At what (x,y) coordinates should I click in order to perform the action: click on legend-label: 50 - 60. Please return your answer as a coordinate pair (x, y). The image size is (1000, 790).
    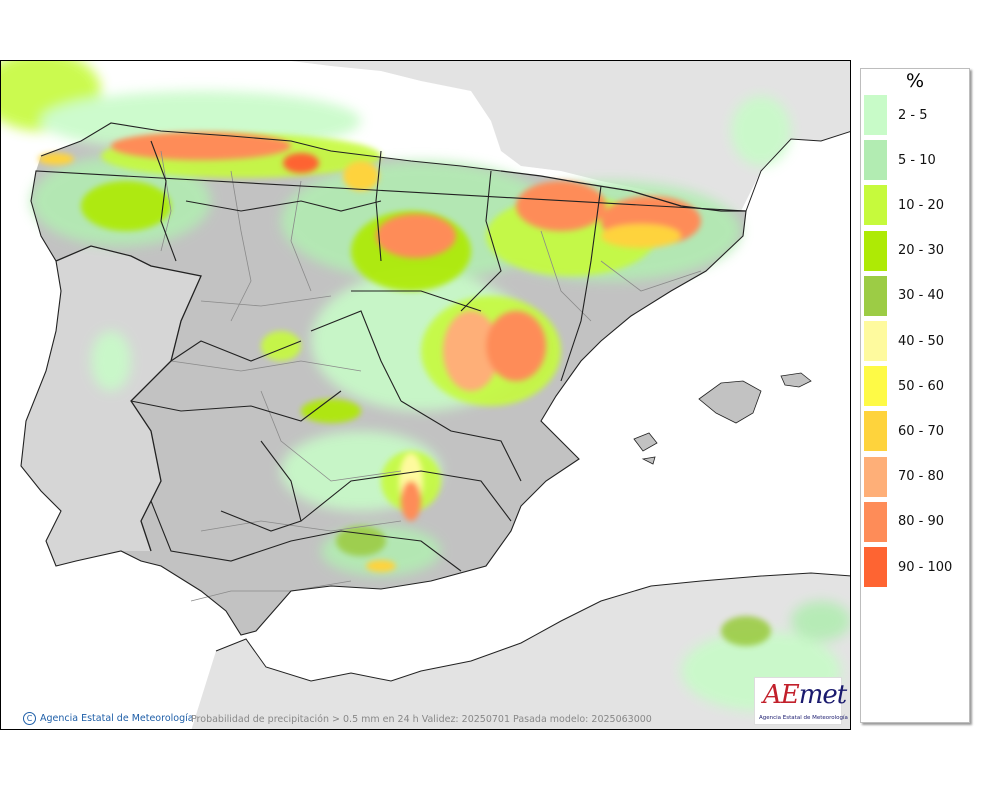
    Looking at the image, I should click on (921, 386).